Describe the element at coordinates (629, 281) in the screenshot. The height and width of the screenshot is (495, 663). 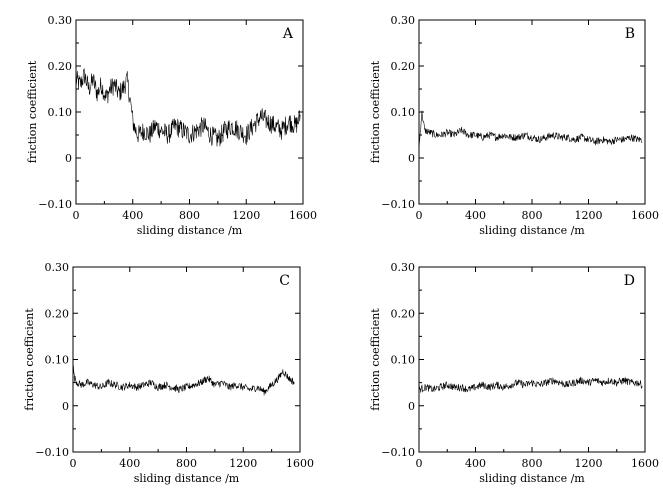
I see `panel-letter: D` at that location.